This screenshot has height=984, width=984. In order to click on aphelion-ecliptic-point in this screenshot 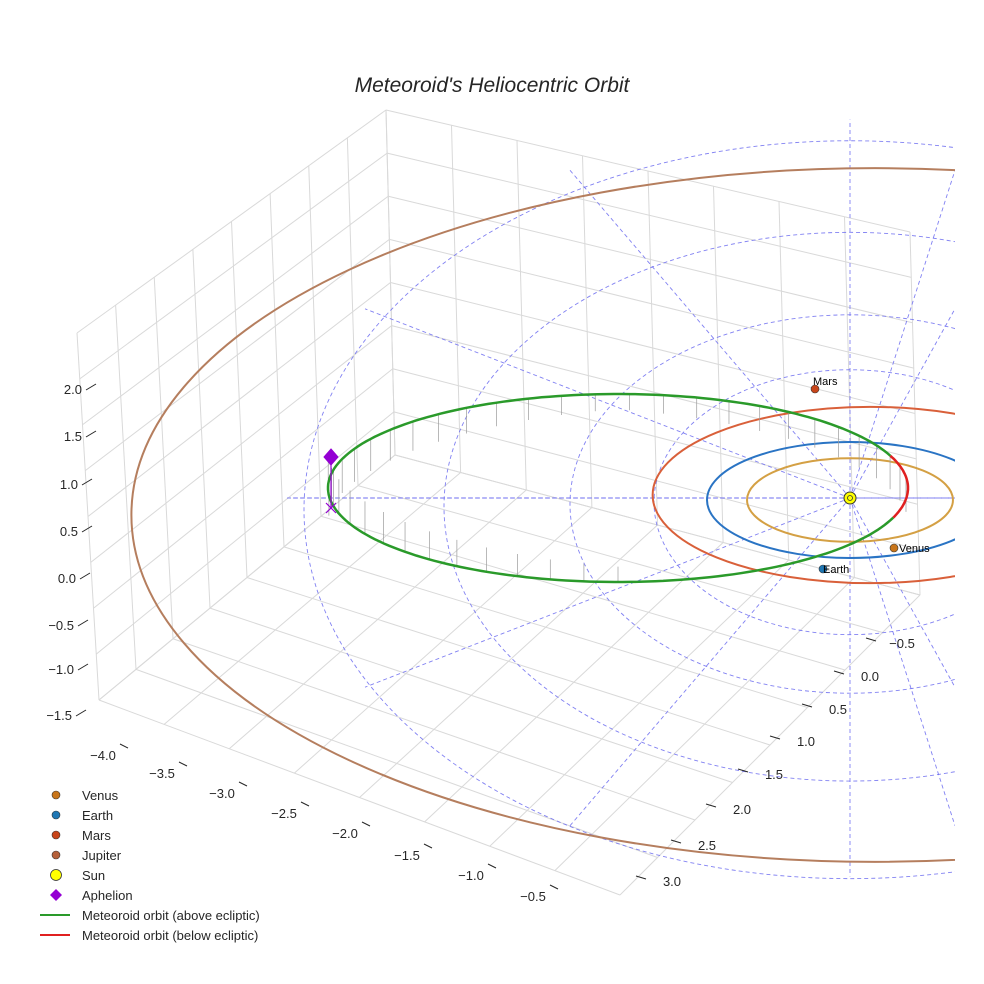, I will do `click(331, 508)`.